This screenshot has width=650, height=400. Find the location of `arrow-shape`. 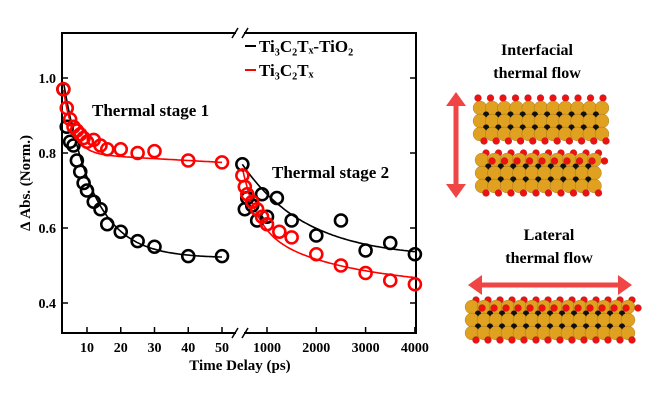

arrow-shape is located at coordinates (550, 285).